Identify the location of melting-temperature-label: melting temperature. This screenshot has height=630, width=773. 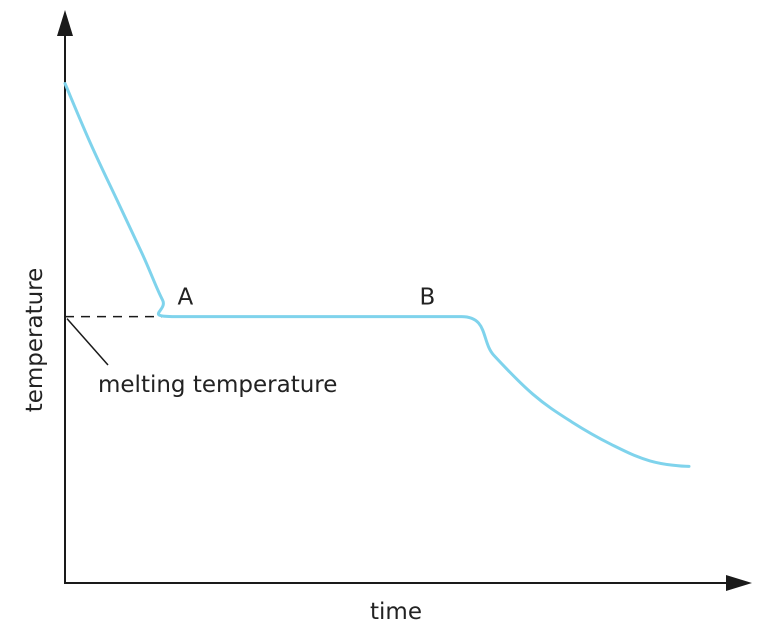
(217, 385).